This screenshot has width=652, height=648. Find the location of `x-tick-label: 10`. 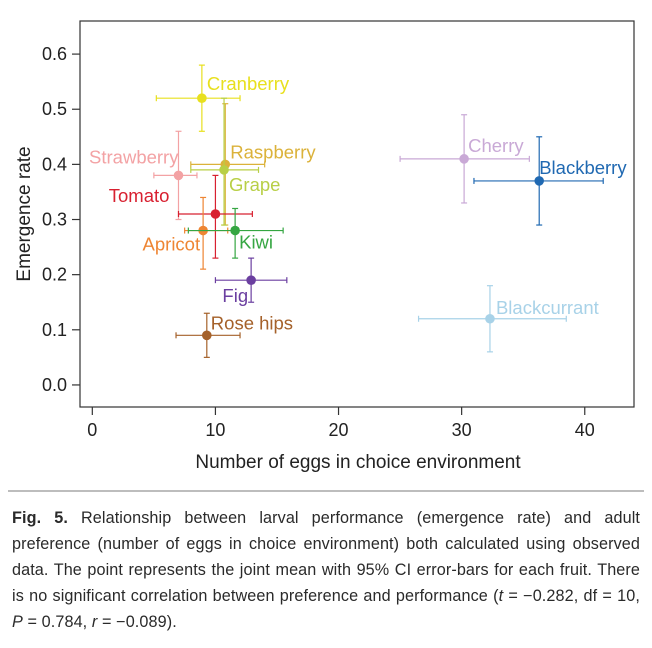

x-tick-label: 10 is located at coordinates (215, 430).